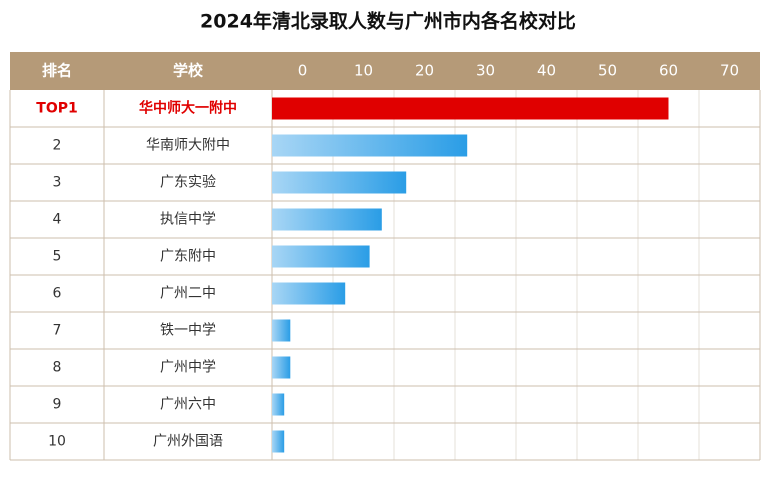  I want to click on chart-title: 2024年清北录取人数与广州市内各名校对比, so click(388, 21).